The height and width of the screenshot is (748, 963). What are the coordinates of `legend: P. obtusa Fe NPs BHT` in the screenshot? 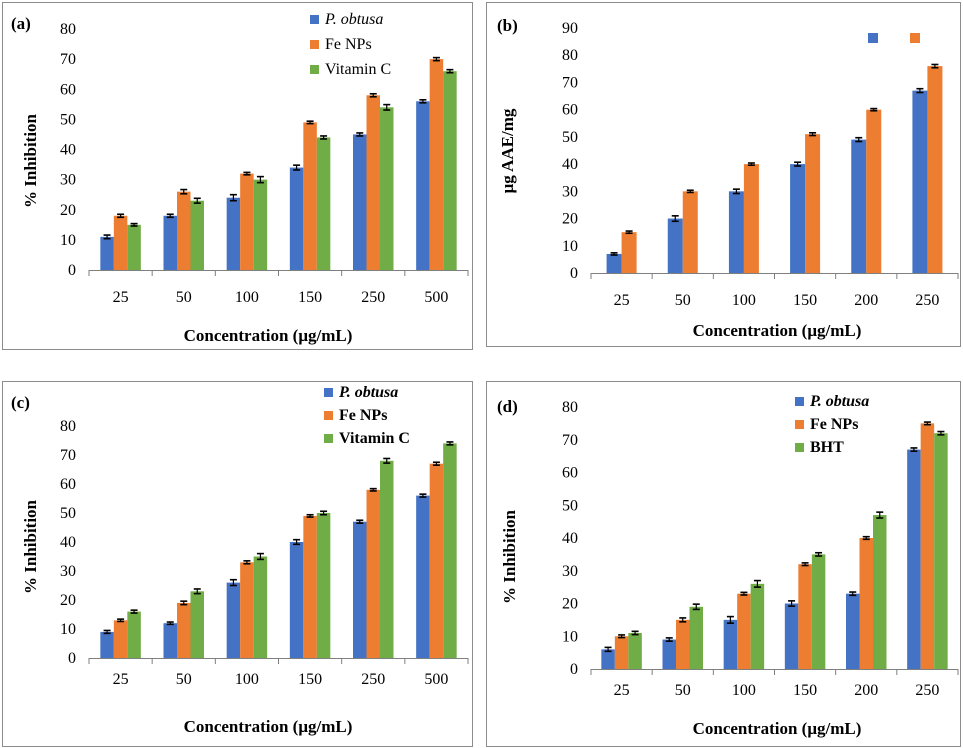 It's located at (832, 424).